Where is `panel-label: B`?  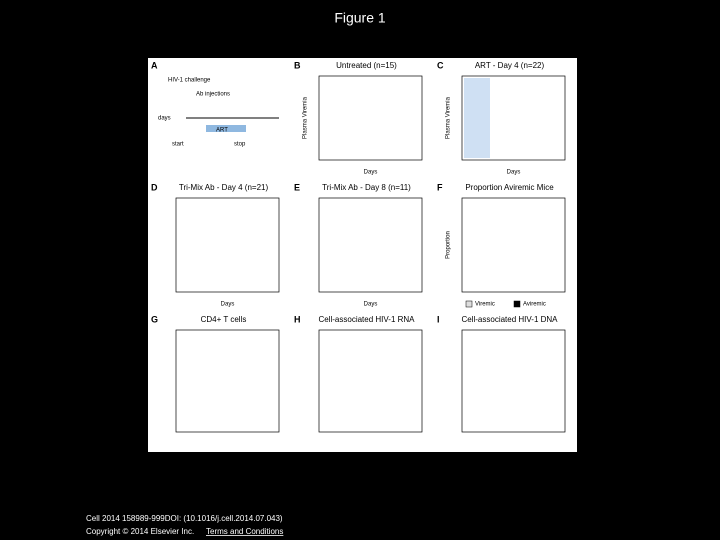 panel-label: B is located at coordinates (297, 65).